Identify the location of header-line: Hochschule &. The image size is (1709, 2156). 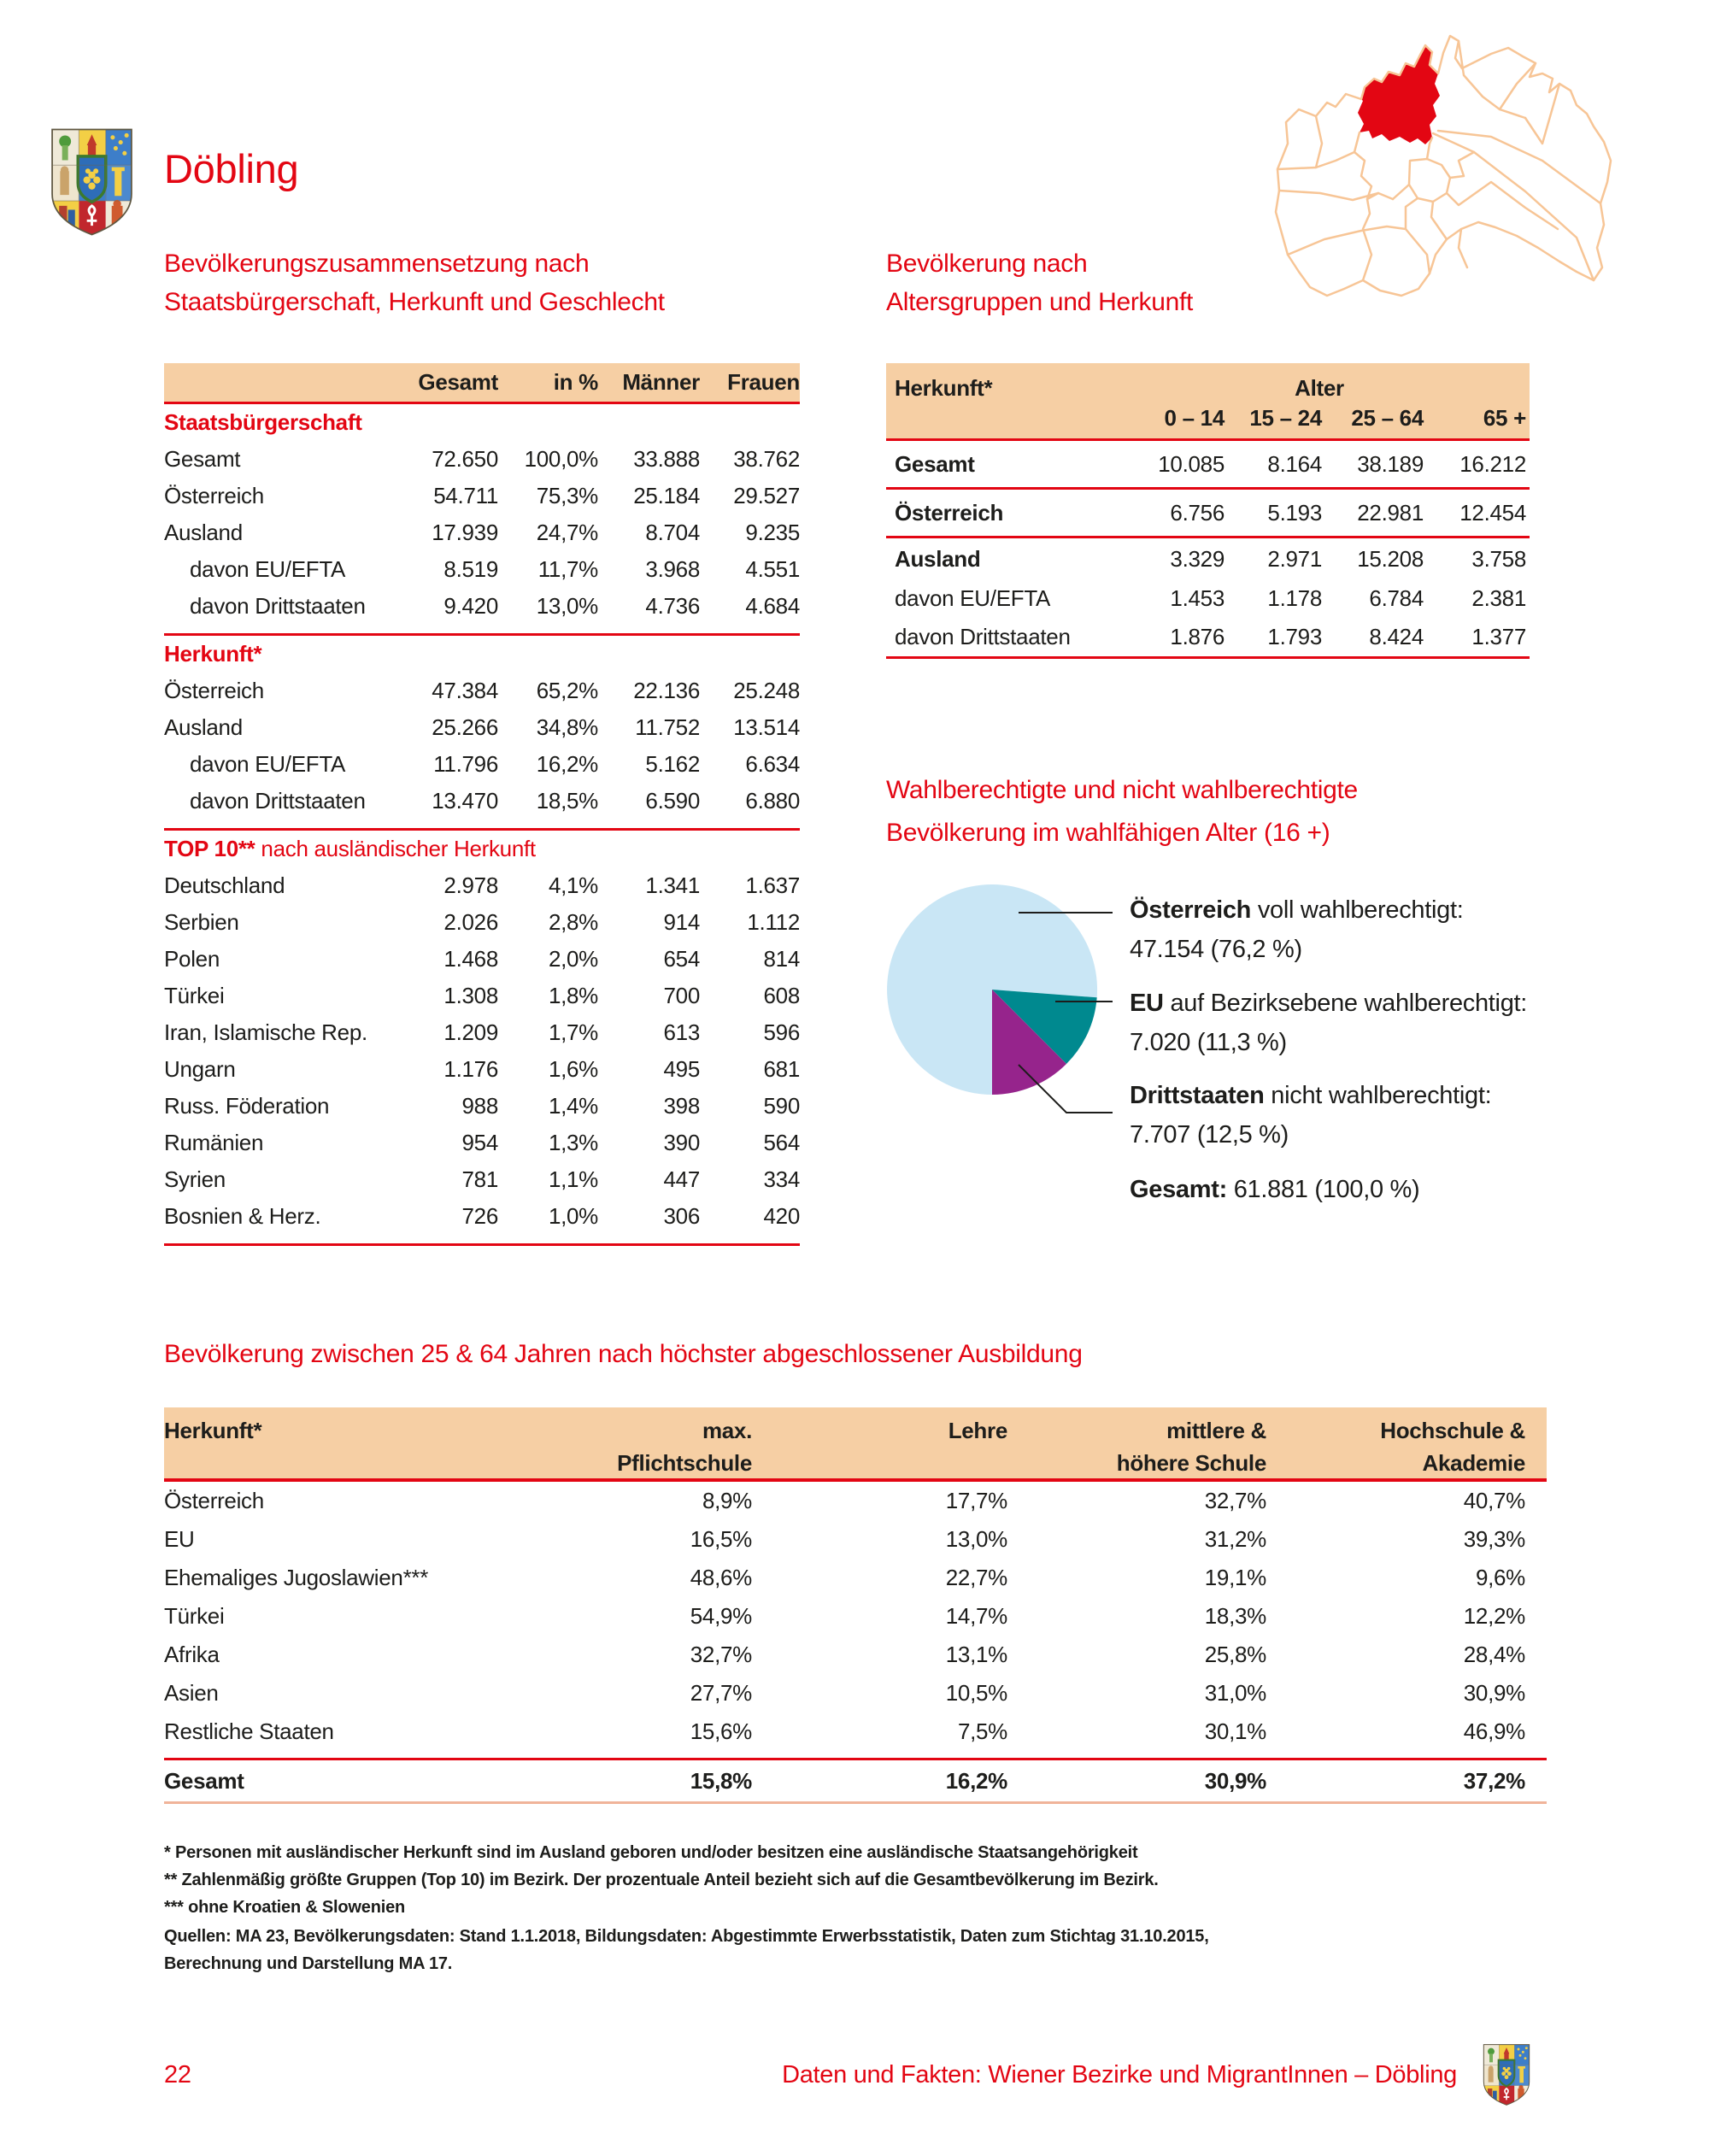
(1453, 1430).